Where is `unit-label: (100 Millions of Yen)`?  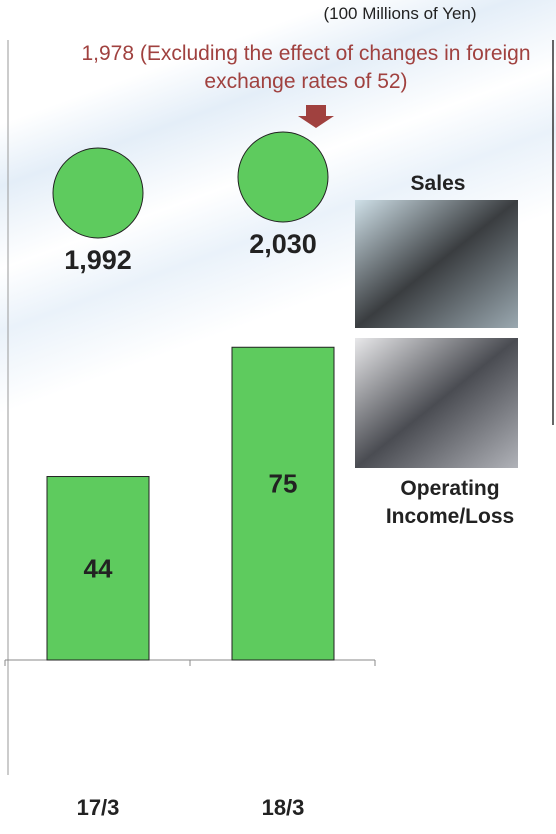
unit-label: (100 Millions of Yen) is located at coordinates (400, 13).